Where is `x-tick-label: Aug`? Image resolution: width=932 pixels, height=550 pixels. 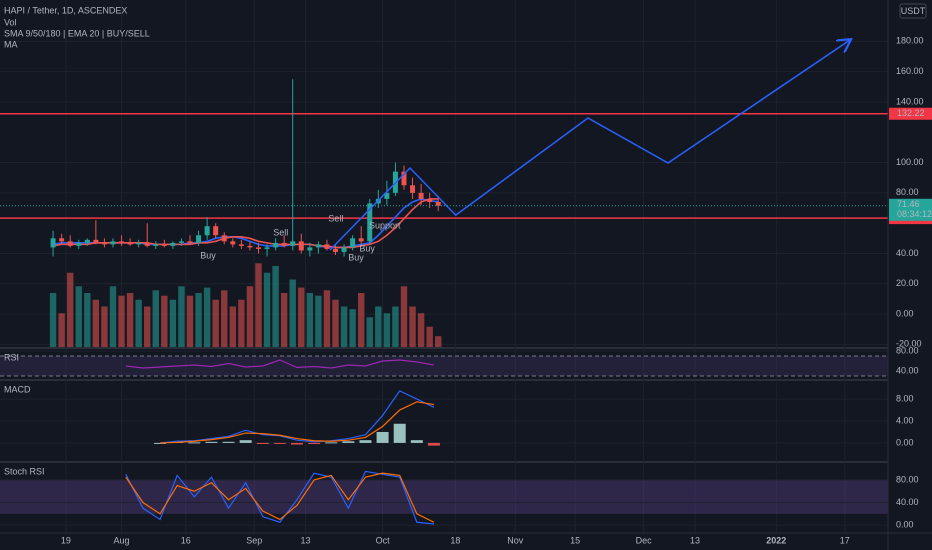 x-tick-label: Aug is located at coordinates (122, 540).